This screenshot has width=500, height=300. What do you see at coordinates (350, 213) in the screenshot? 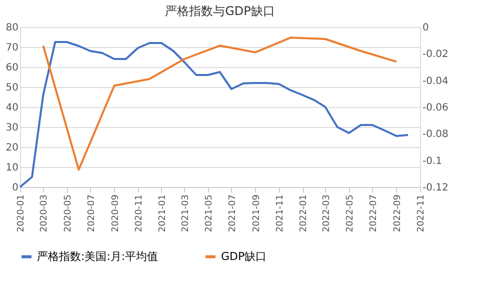
I see `x-tick-label: 2022-05` at bounding box center [350, 213].